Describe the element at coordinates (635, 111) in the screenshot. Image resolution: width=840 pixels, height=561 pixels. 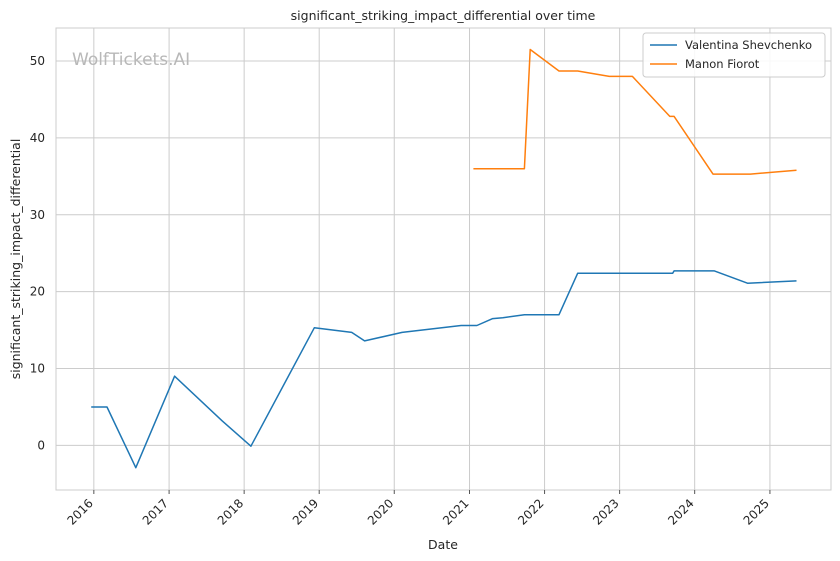
I see `series-line-manon-fiorot` at that location.